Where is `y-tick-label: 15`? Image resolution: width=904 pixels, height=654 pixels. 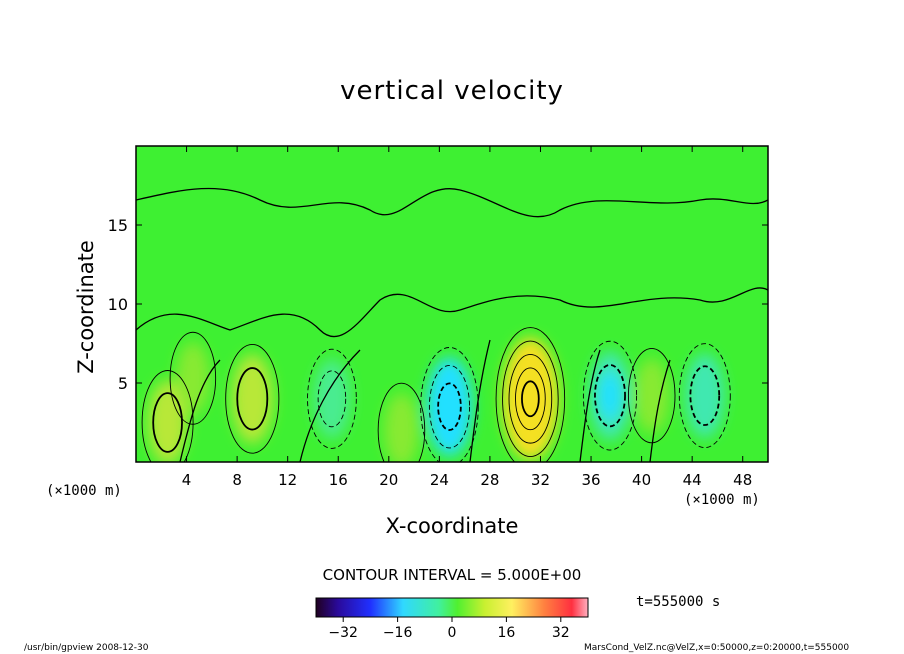
y-tick-label: 15 is located at coordinates (118, 225).